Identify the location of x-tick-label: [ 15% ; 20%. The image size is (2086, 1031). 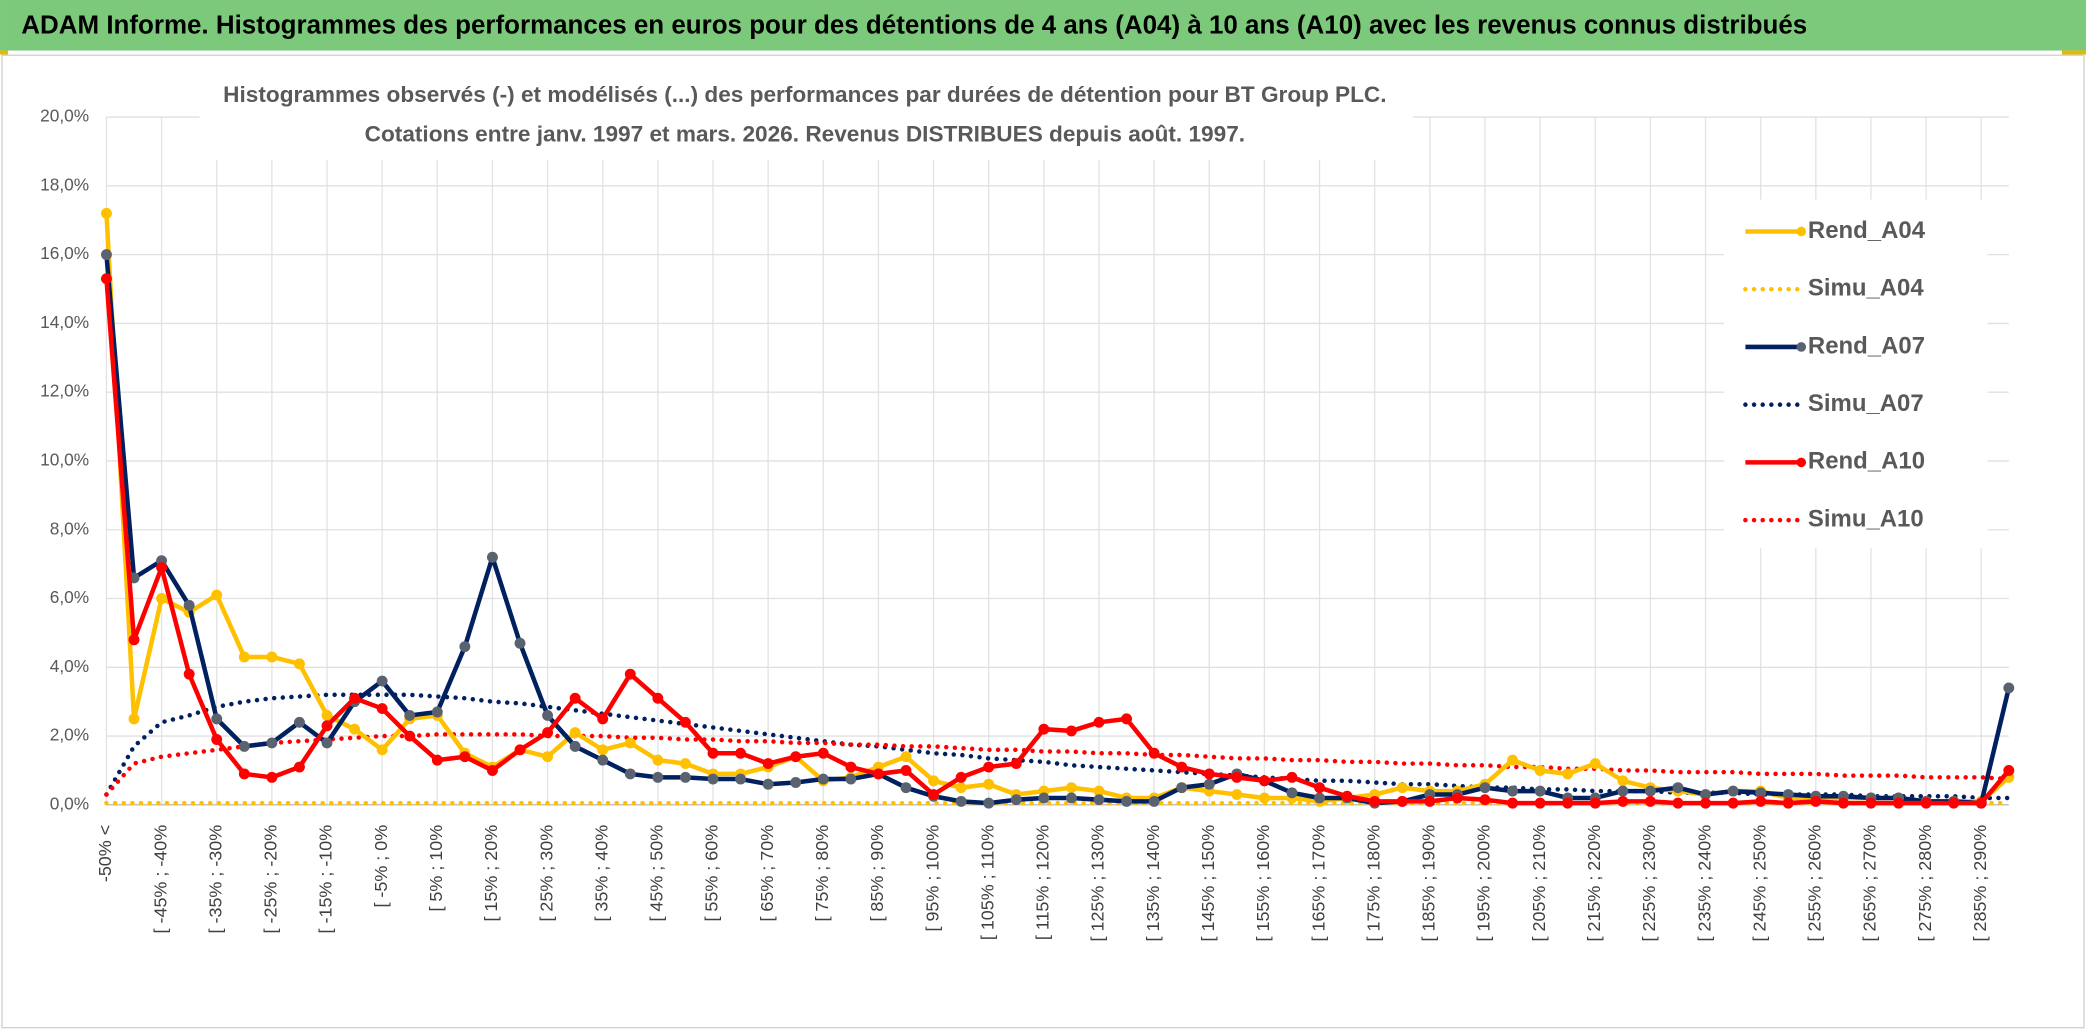
(491, 873).